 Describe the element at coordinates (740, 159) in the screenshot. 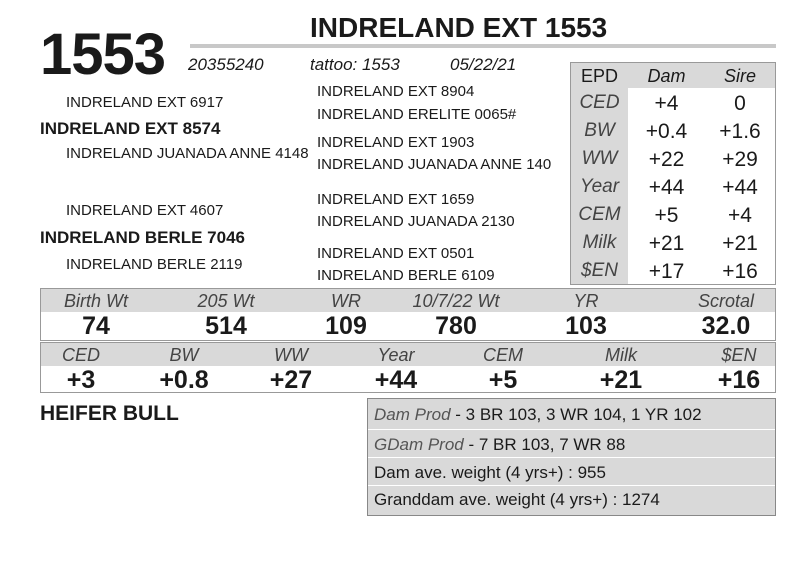

I see `epd-value: +29` at that location.